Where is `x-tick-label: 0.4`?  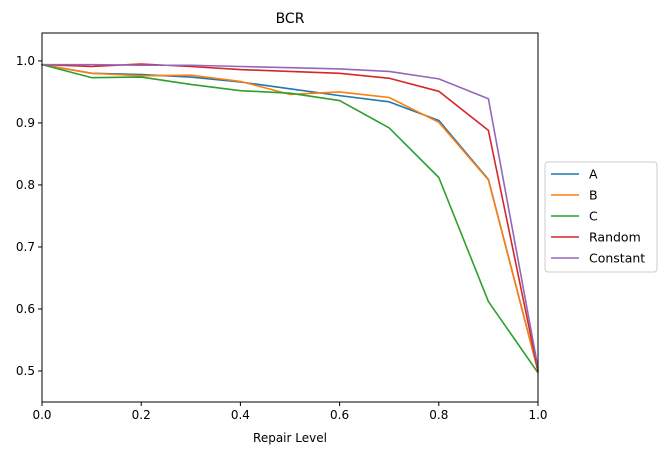
x-tick-label: 0.4 is located at coordinates (240, 415).